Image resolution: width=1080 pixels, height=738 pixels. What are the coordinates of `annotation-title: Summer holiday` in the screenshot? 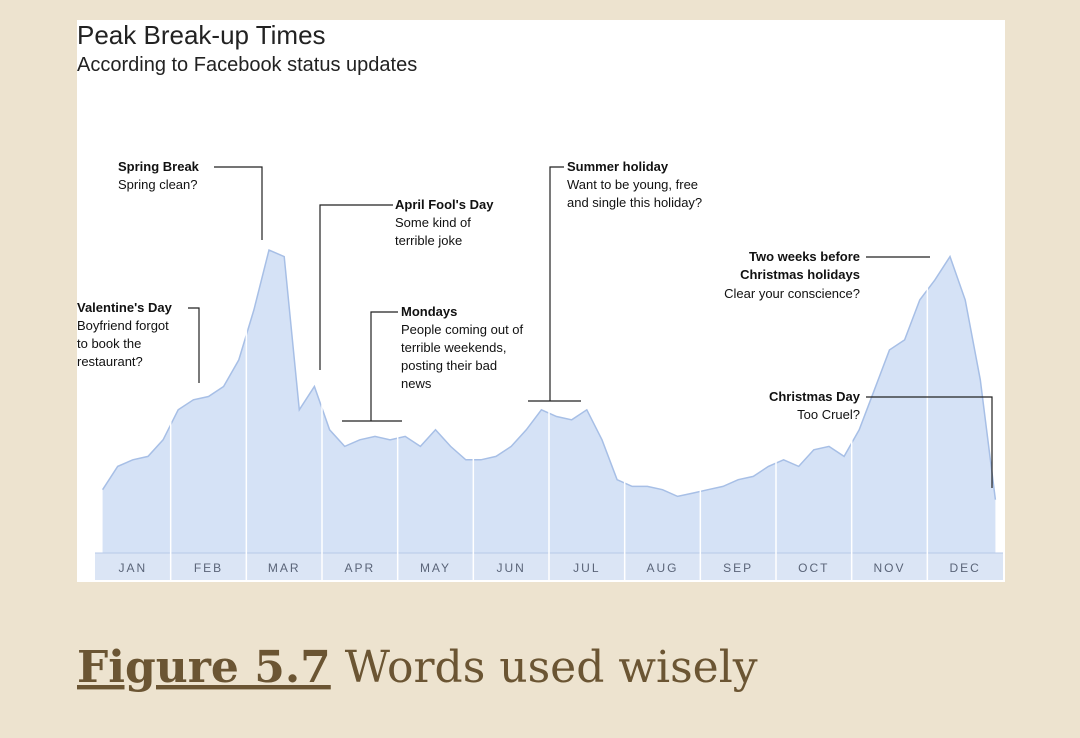 It's located at (618, 166).